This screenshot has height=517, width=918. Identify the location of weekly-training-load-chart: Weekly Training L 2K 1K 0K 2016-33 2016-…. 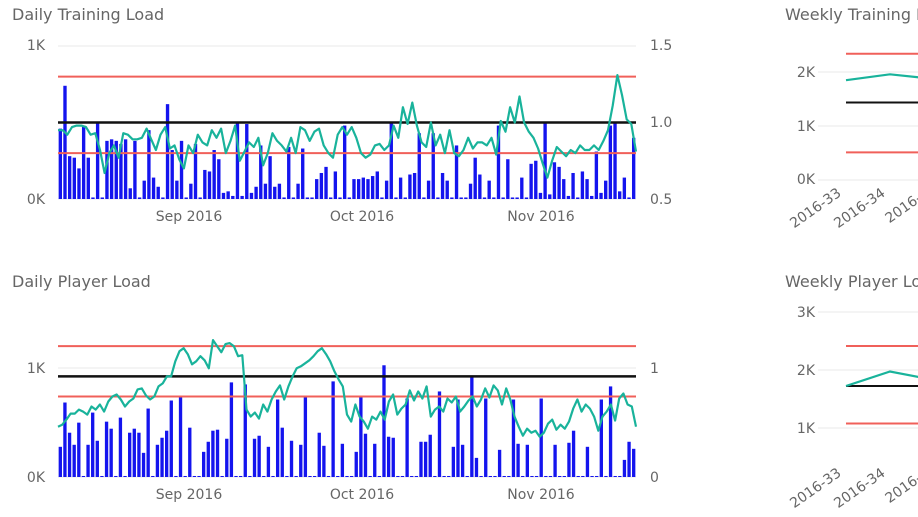
(851, 118).